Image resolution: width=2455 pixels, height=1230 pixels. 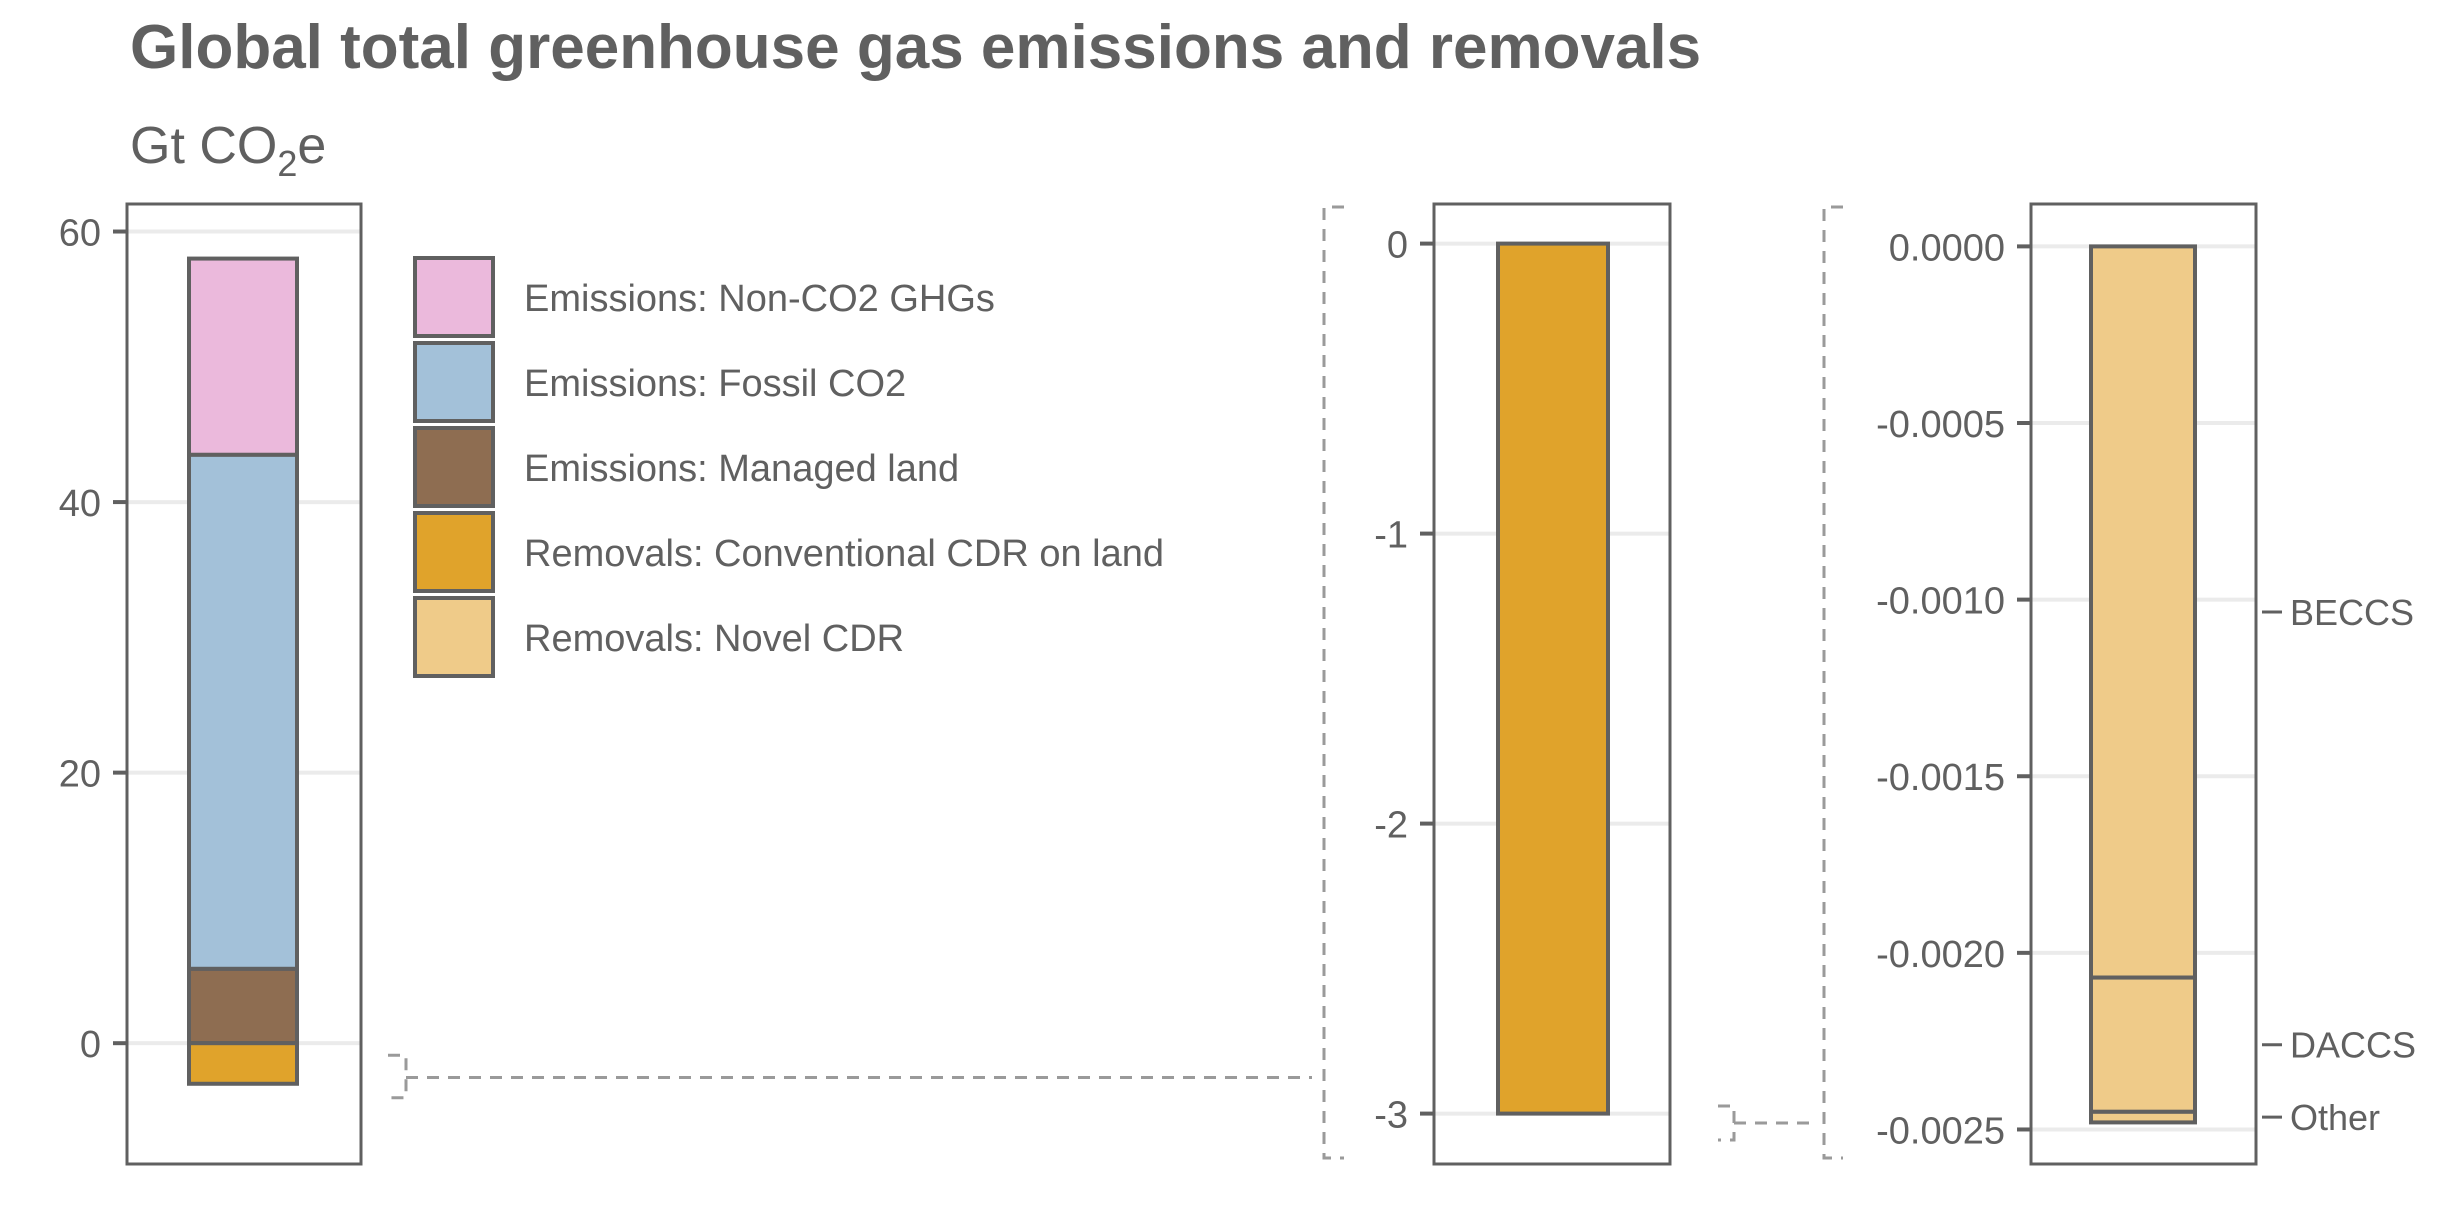 What do you see at coordinates (1333, 682) in the screenshot?
I see `zoom-bracket-panel2` at bounding box center [1333, 682].